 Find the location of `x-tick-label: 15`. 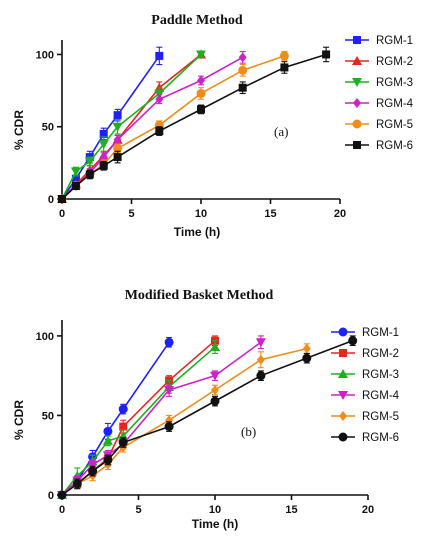

x-tick-label: 15 is located at coordinates (270, 214).